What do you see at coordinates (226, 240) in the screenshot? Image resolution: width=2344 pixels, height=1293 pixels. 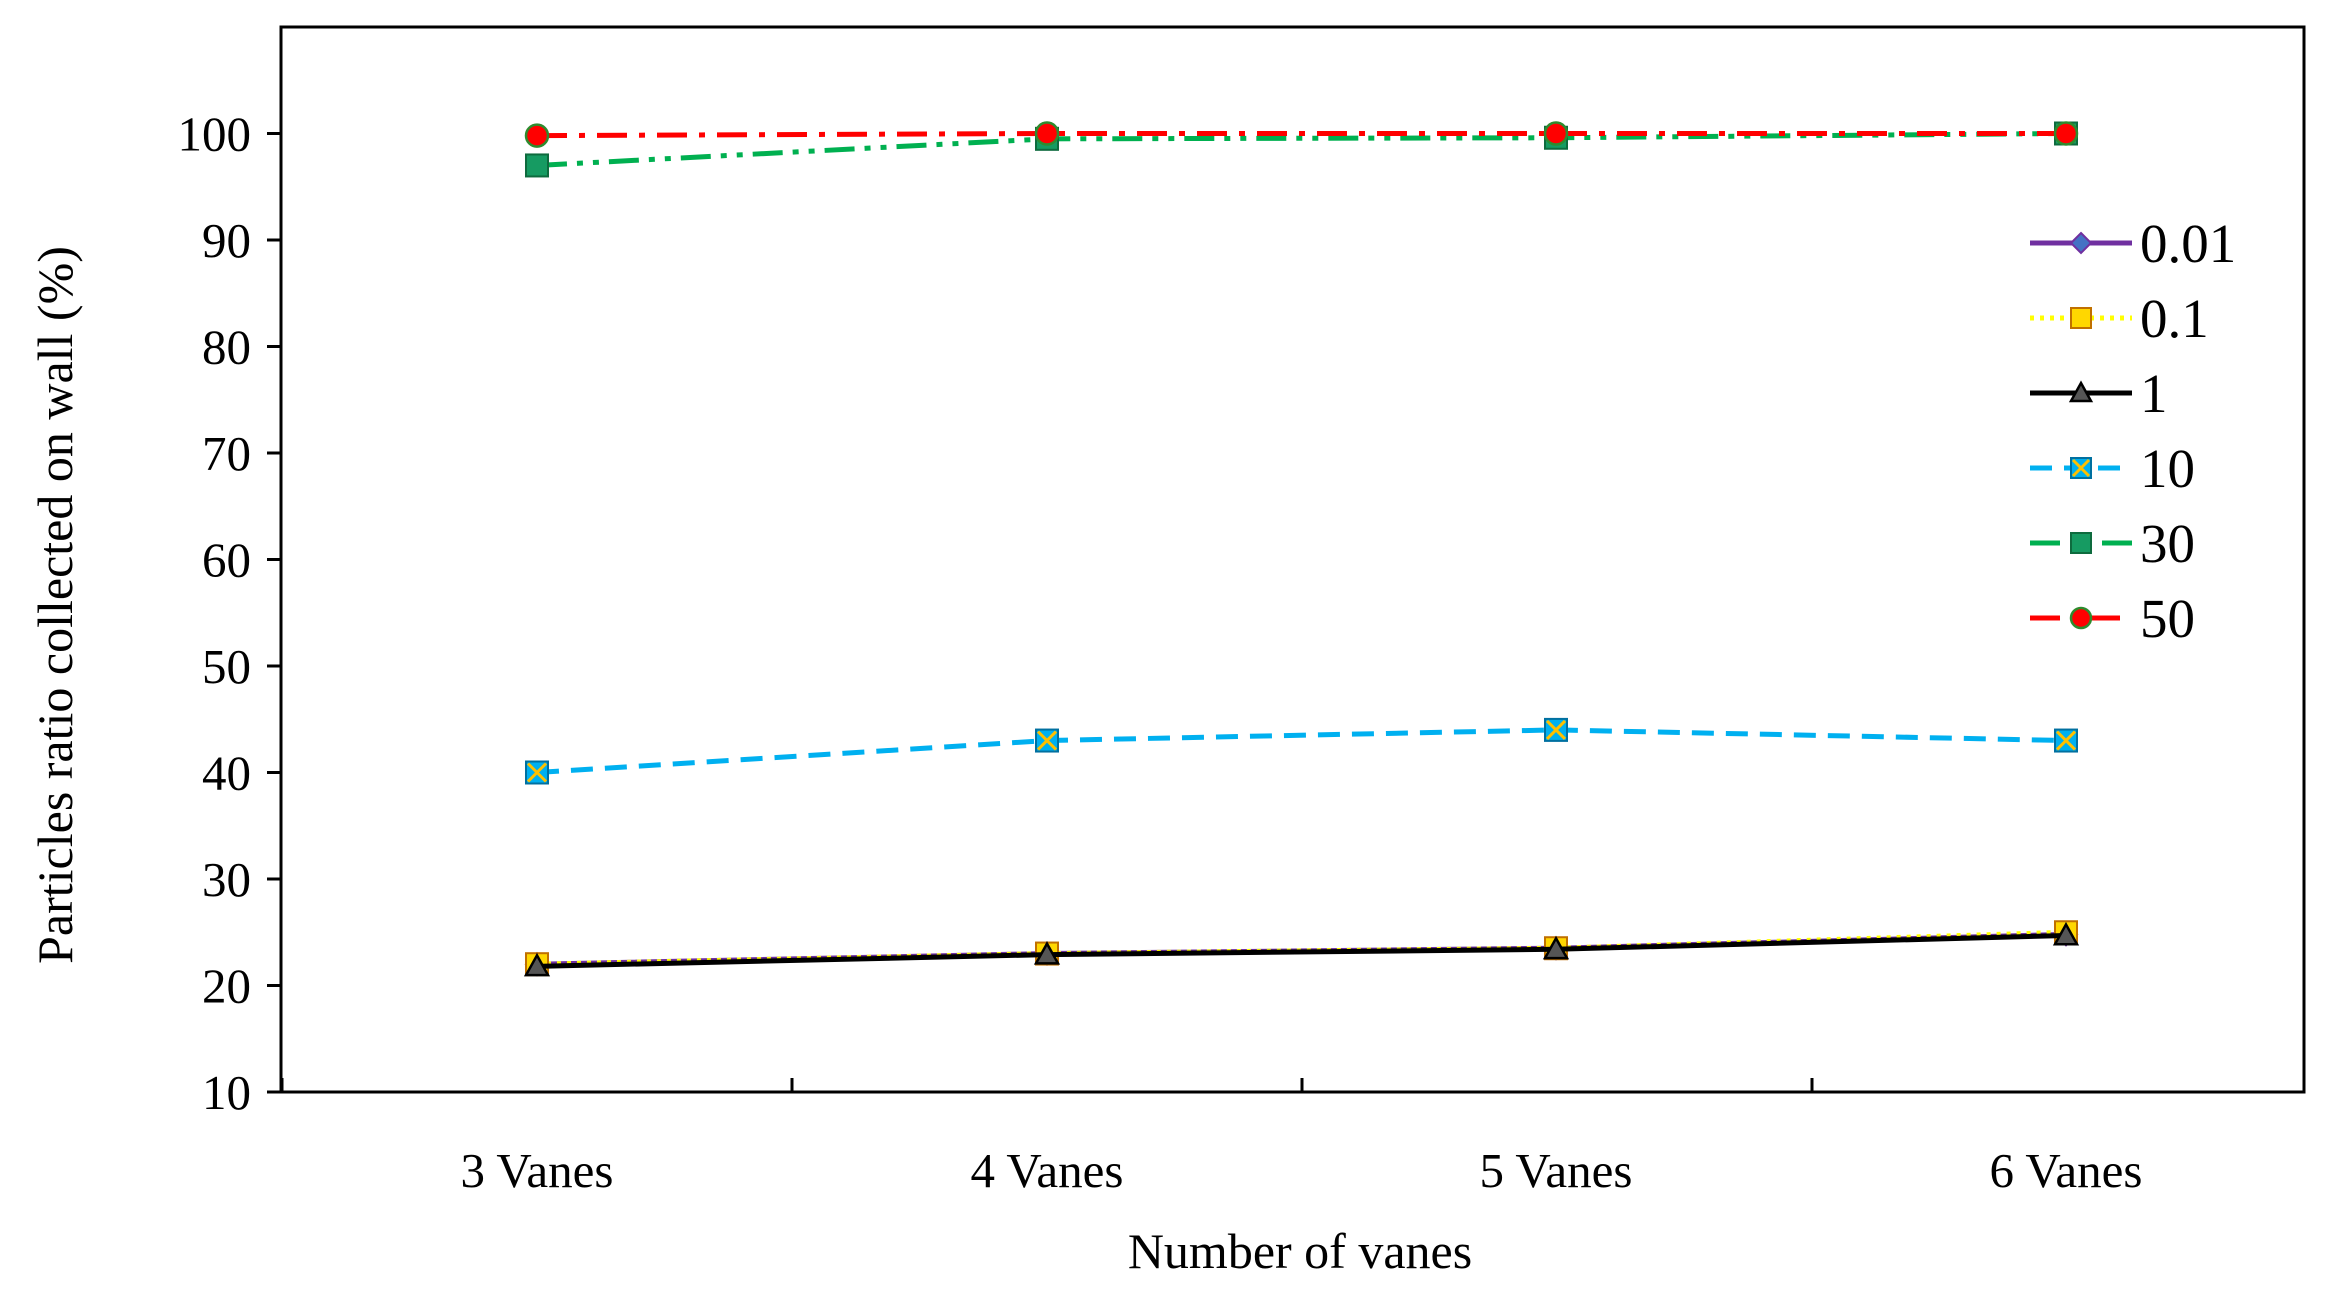 I see `y-tick-label: 90` at bounding box center [226, 240].